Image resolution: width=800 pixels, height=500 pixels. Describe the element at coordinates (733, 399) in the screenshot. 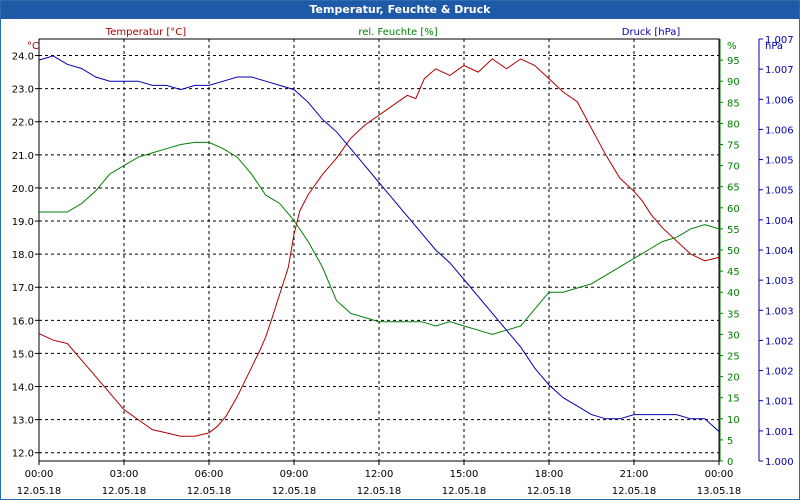

I see `humidity-tick-label: 15` at that location.